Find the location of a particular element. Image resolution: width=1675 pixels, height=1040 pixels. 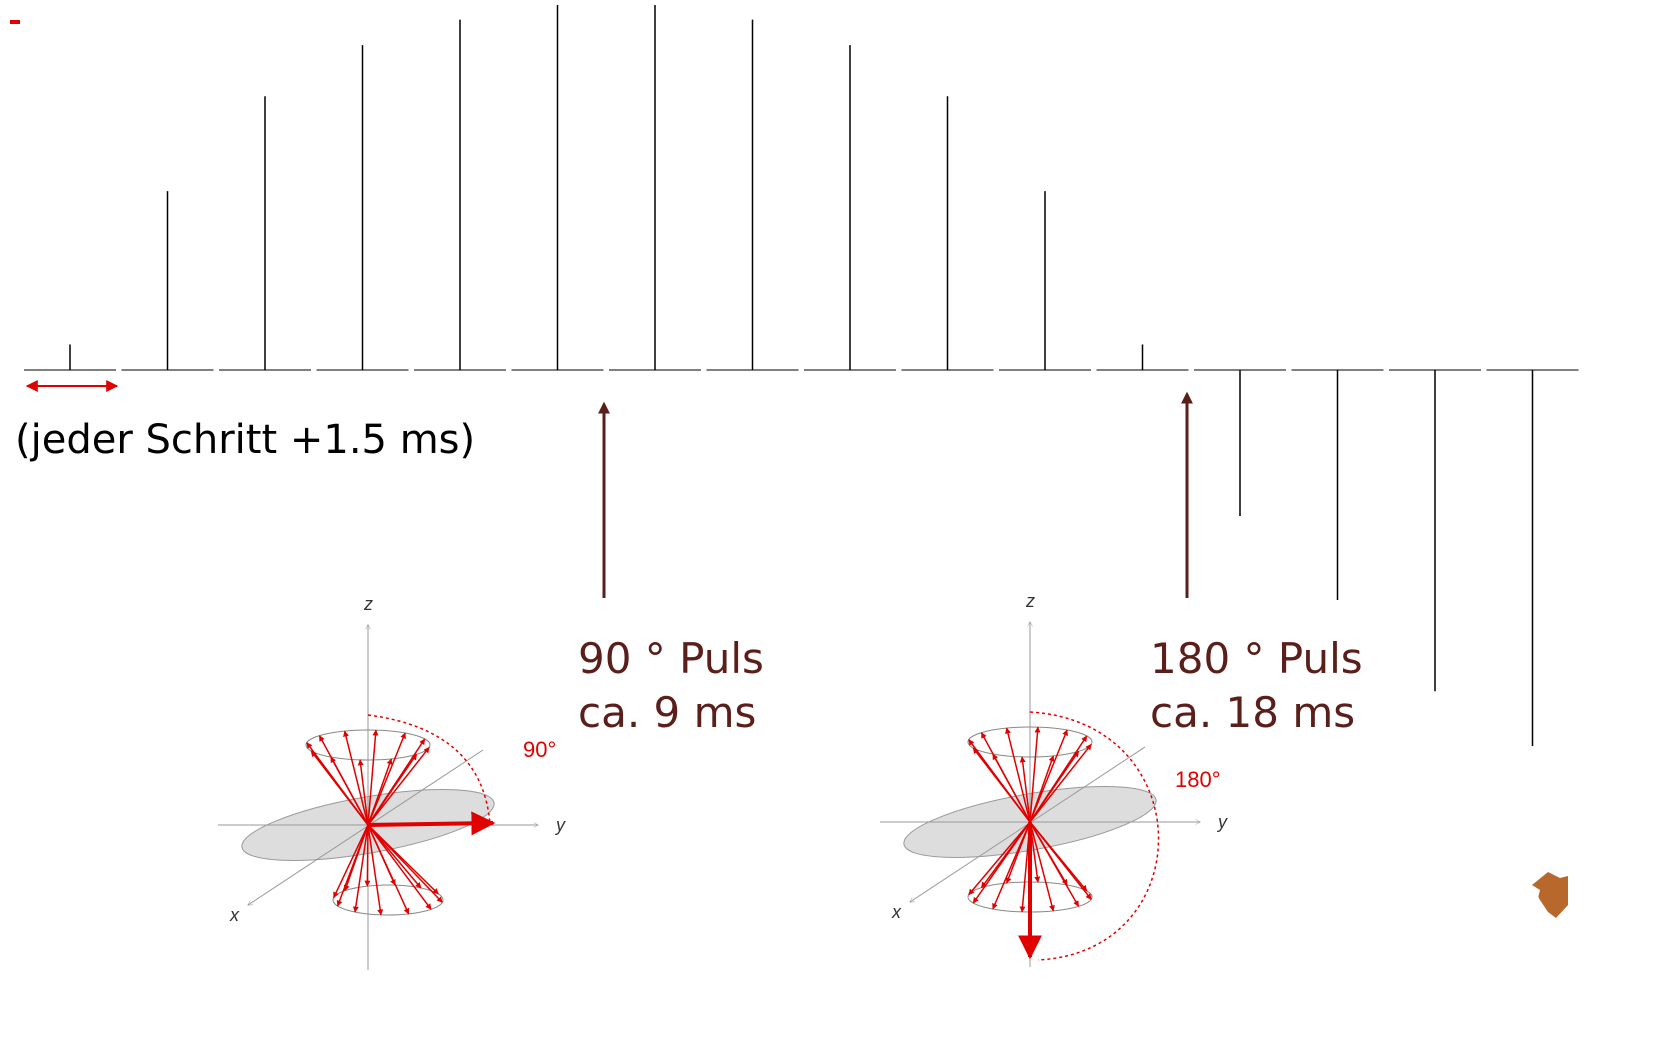

vector-diagram-180: z y x 180° is located at coordinates (1054, 779).